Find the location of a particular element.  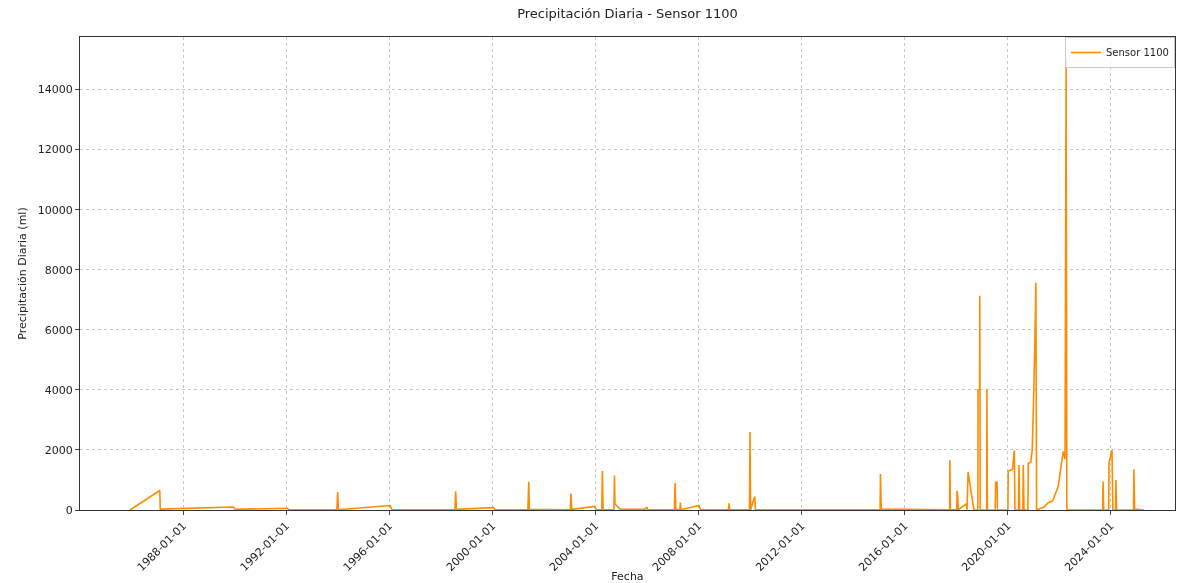

y-tick-label: 12000 is located at coordinates (55, 150).